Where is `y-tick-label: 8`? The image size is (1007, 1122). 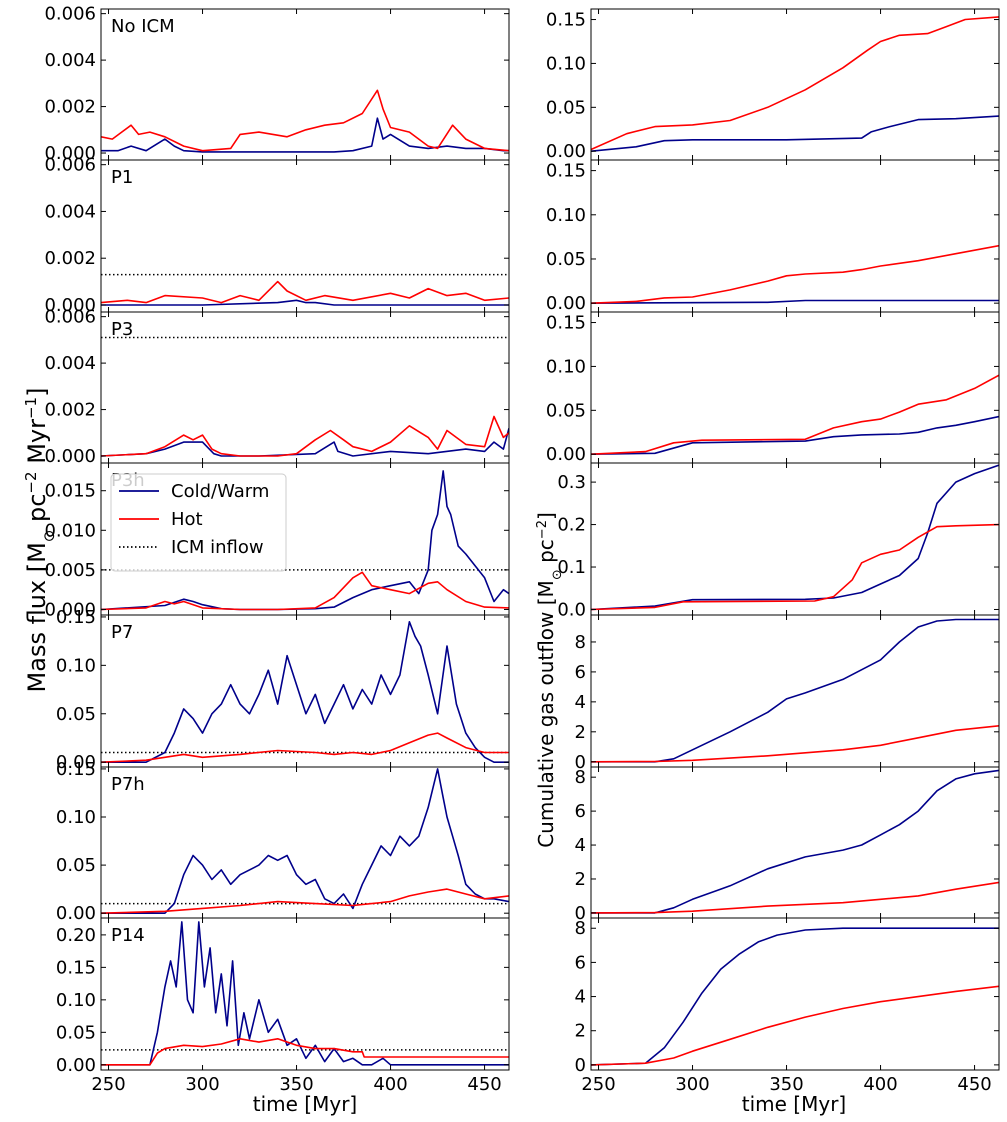 y-tick-label: 8 is located at coordinates (580, 777).